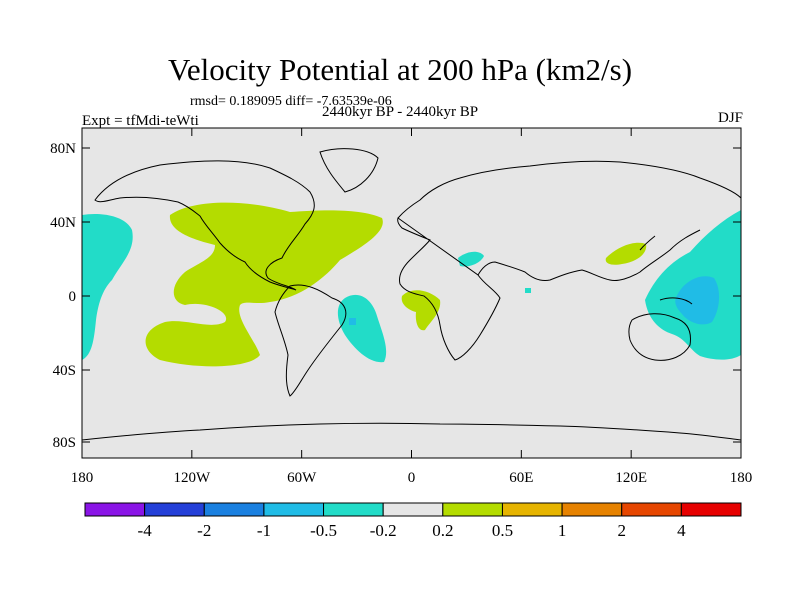 The width and height of the screenshot is (800, 600). Describe the element at coordinates (204, 225) in the screenshot. I see `coast-north-america` at that location.